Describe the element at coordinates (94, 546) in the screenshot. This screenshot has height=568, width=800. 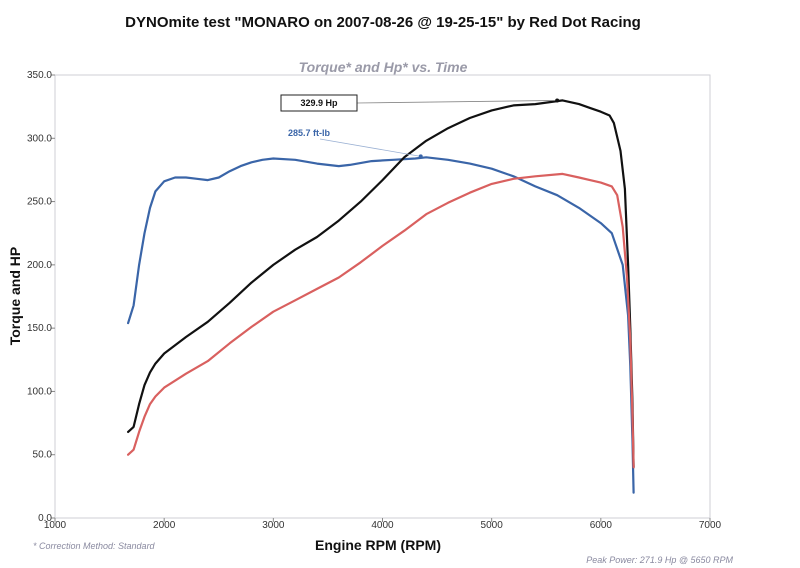
I see `correction-method-note: * Correction Method: Standard` at that location.